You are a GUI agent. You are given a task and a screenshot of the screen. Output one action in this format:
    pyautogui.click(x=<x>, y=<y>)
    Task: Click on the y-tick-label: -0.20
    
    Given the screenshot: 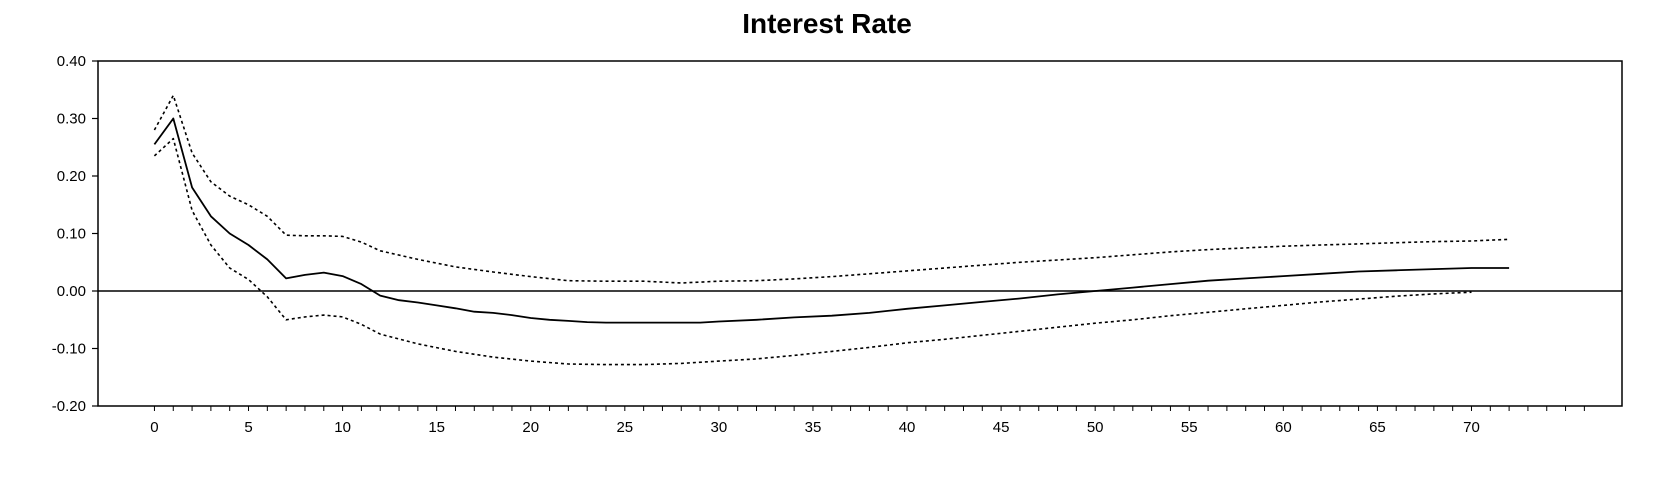 What is the action you would take?
    pyautogui.click(x=69, y=406)
    